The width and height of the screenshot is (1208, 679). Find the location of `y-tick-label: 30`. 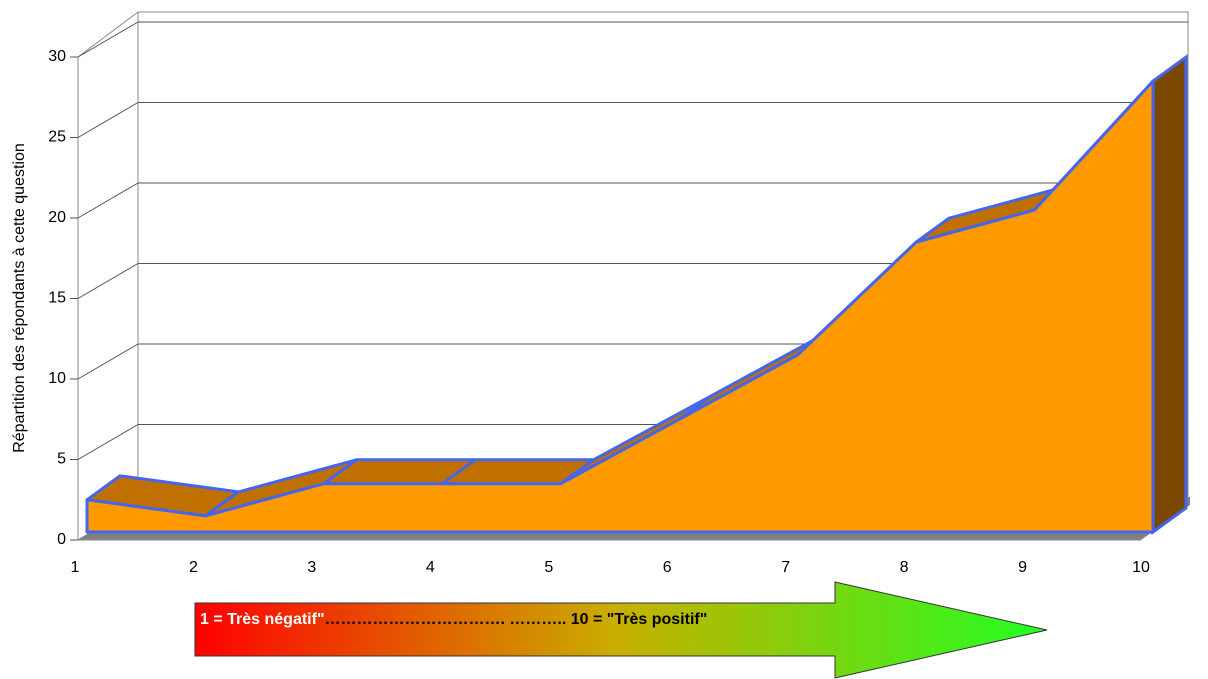

y-tick-label: 30 is located at coordinates (57, 56).